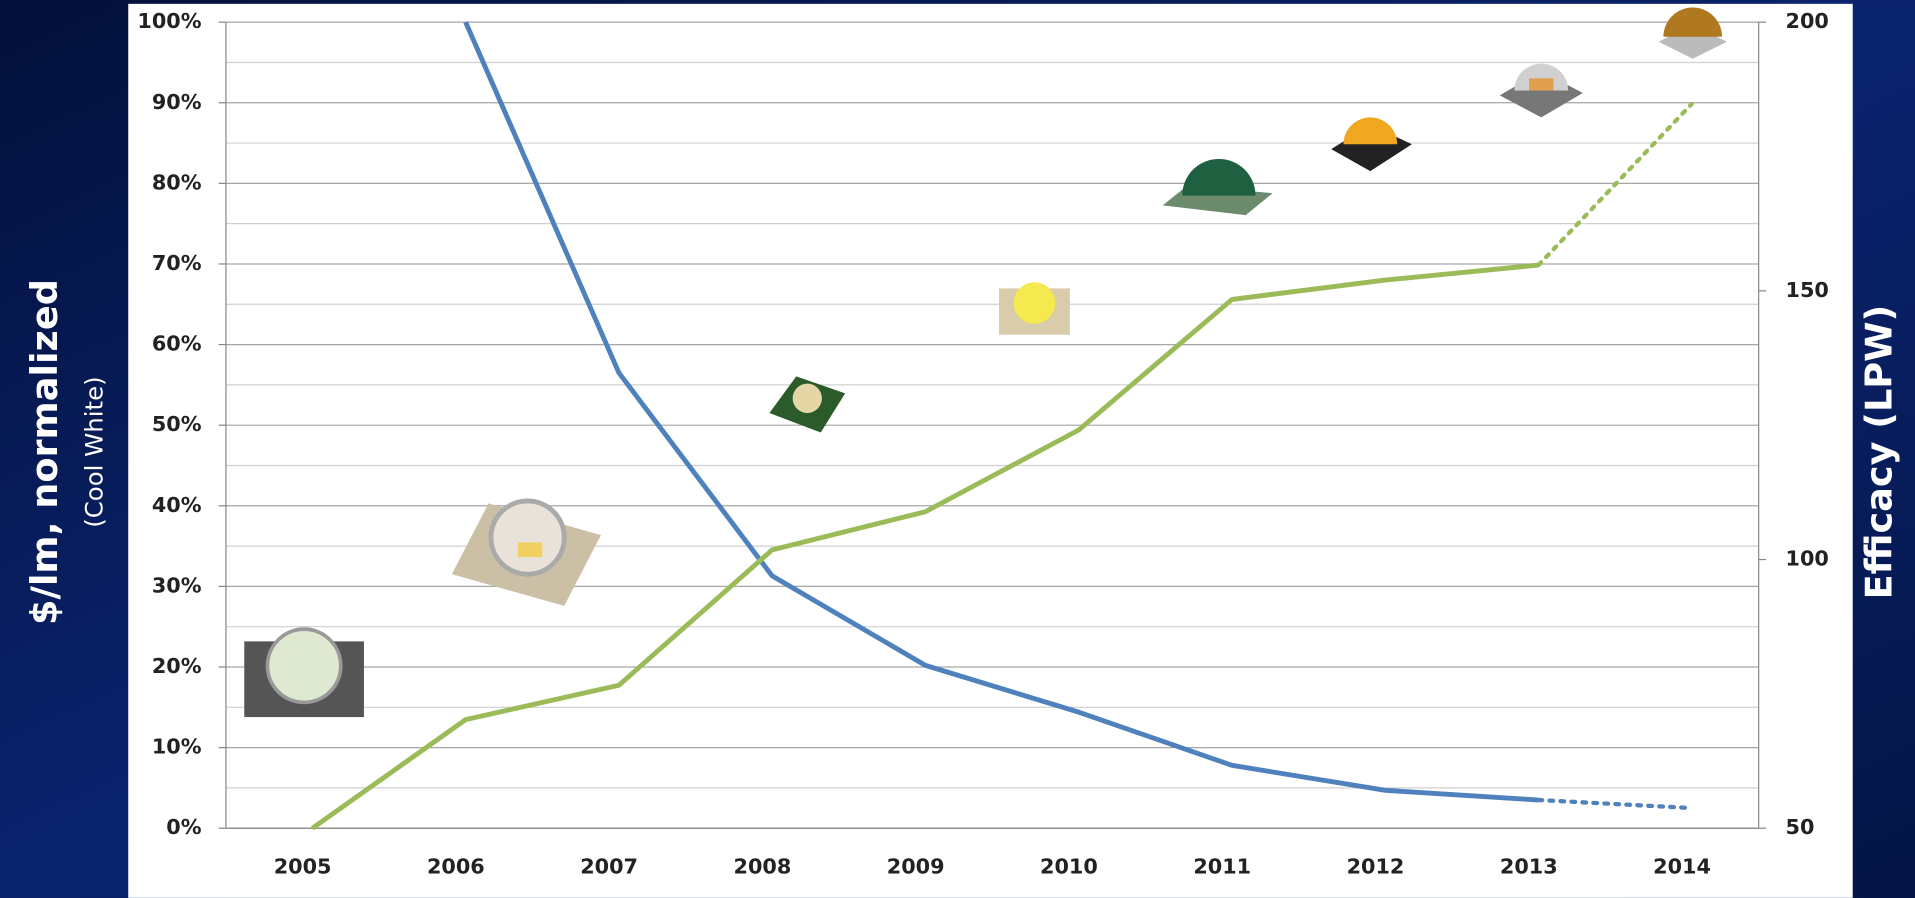 The image size is (1915, 898). Describe the element at coordinates (1807, 21) in the screenshot. I see `y2-tick-label: 200` at that location.